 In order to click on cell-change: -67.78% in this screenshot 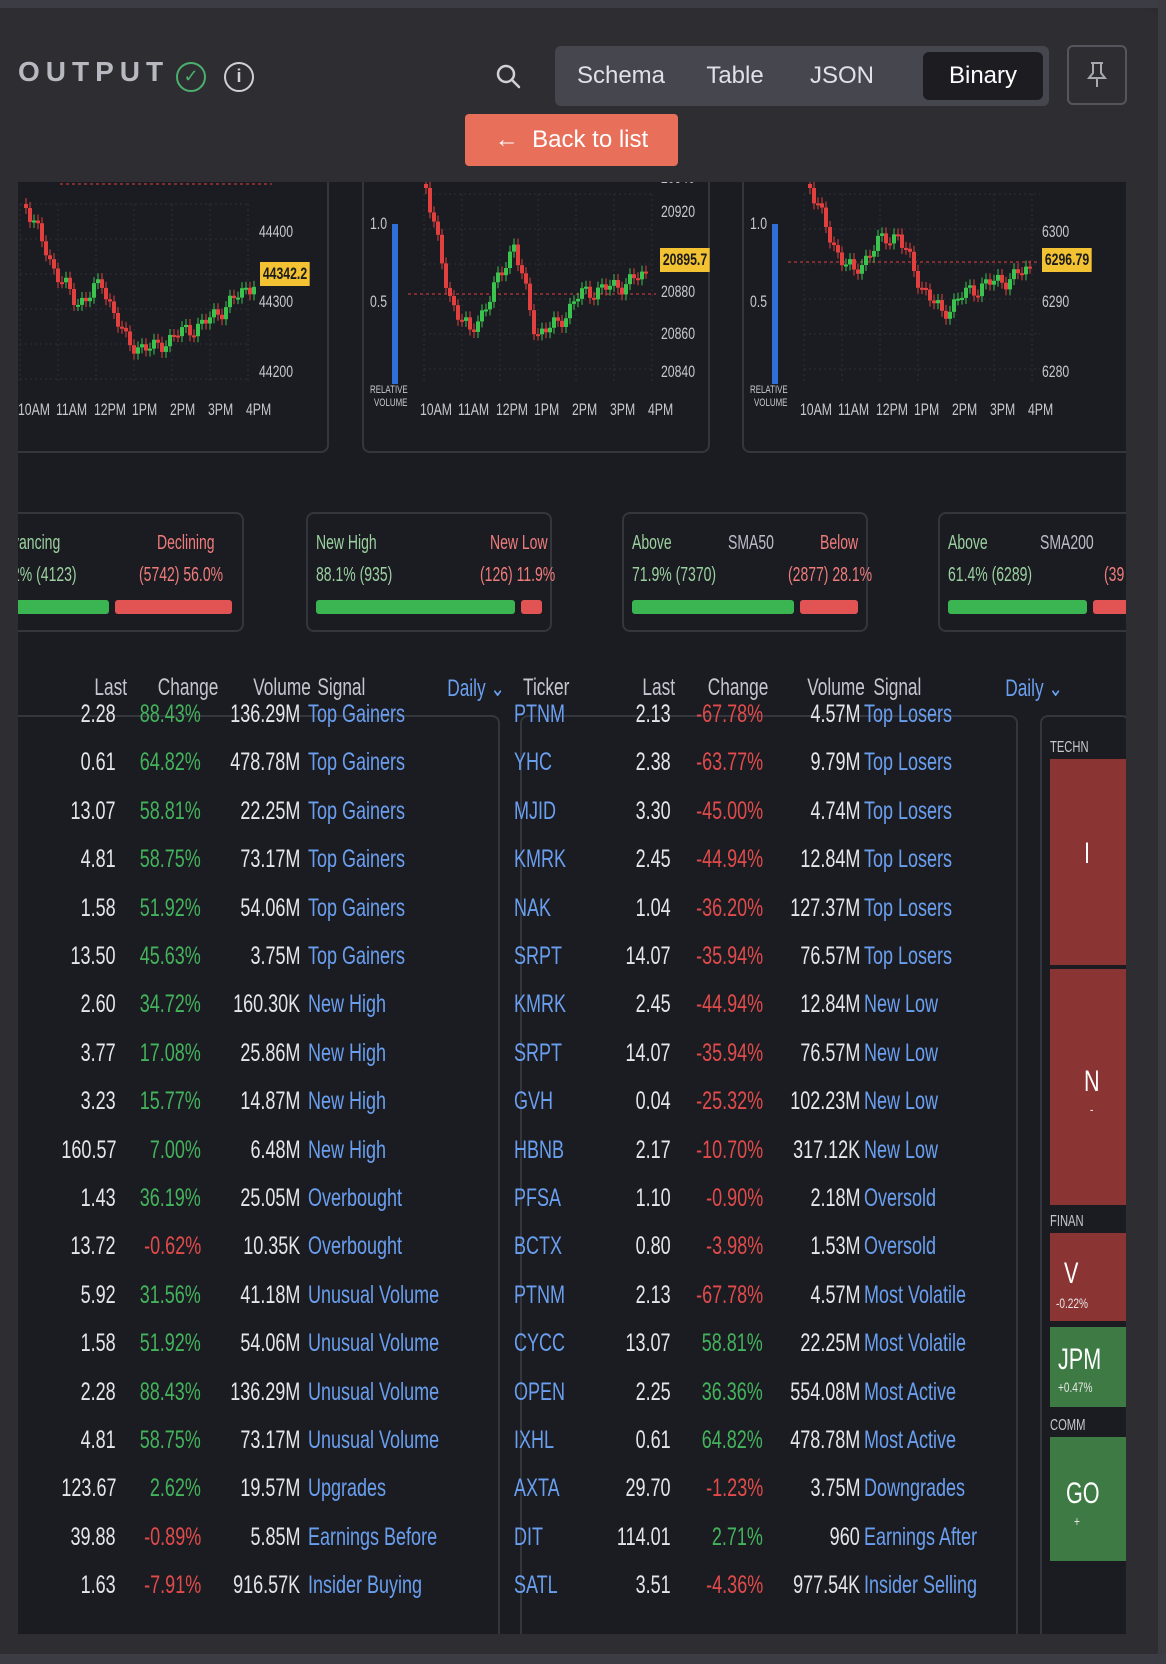, I will do `click(729, 714)`.